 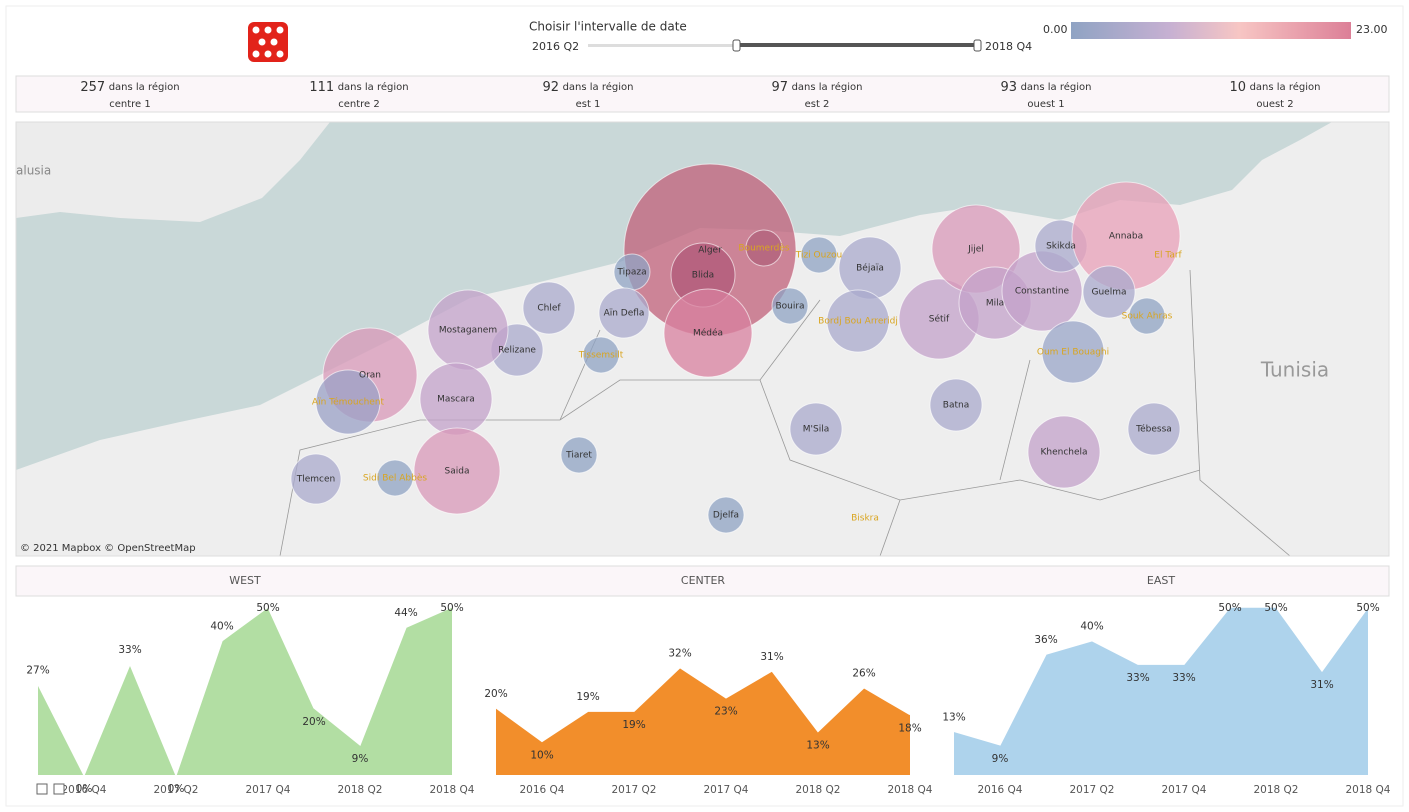 What do you see at coordinates (1008, 46) in the screenshot?
I see `slider-end: 2018 Q4` at bounding box center [1008, 46].